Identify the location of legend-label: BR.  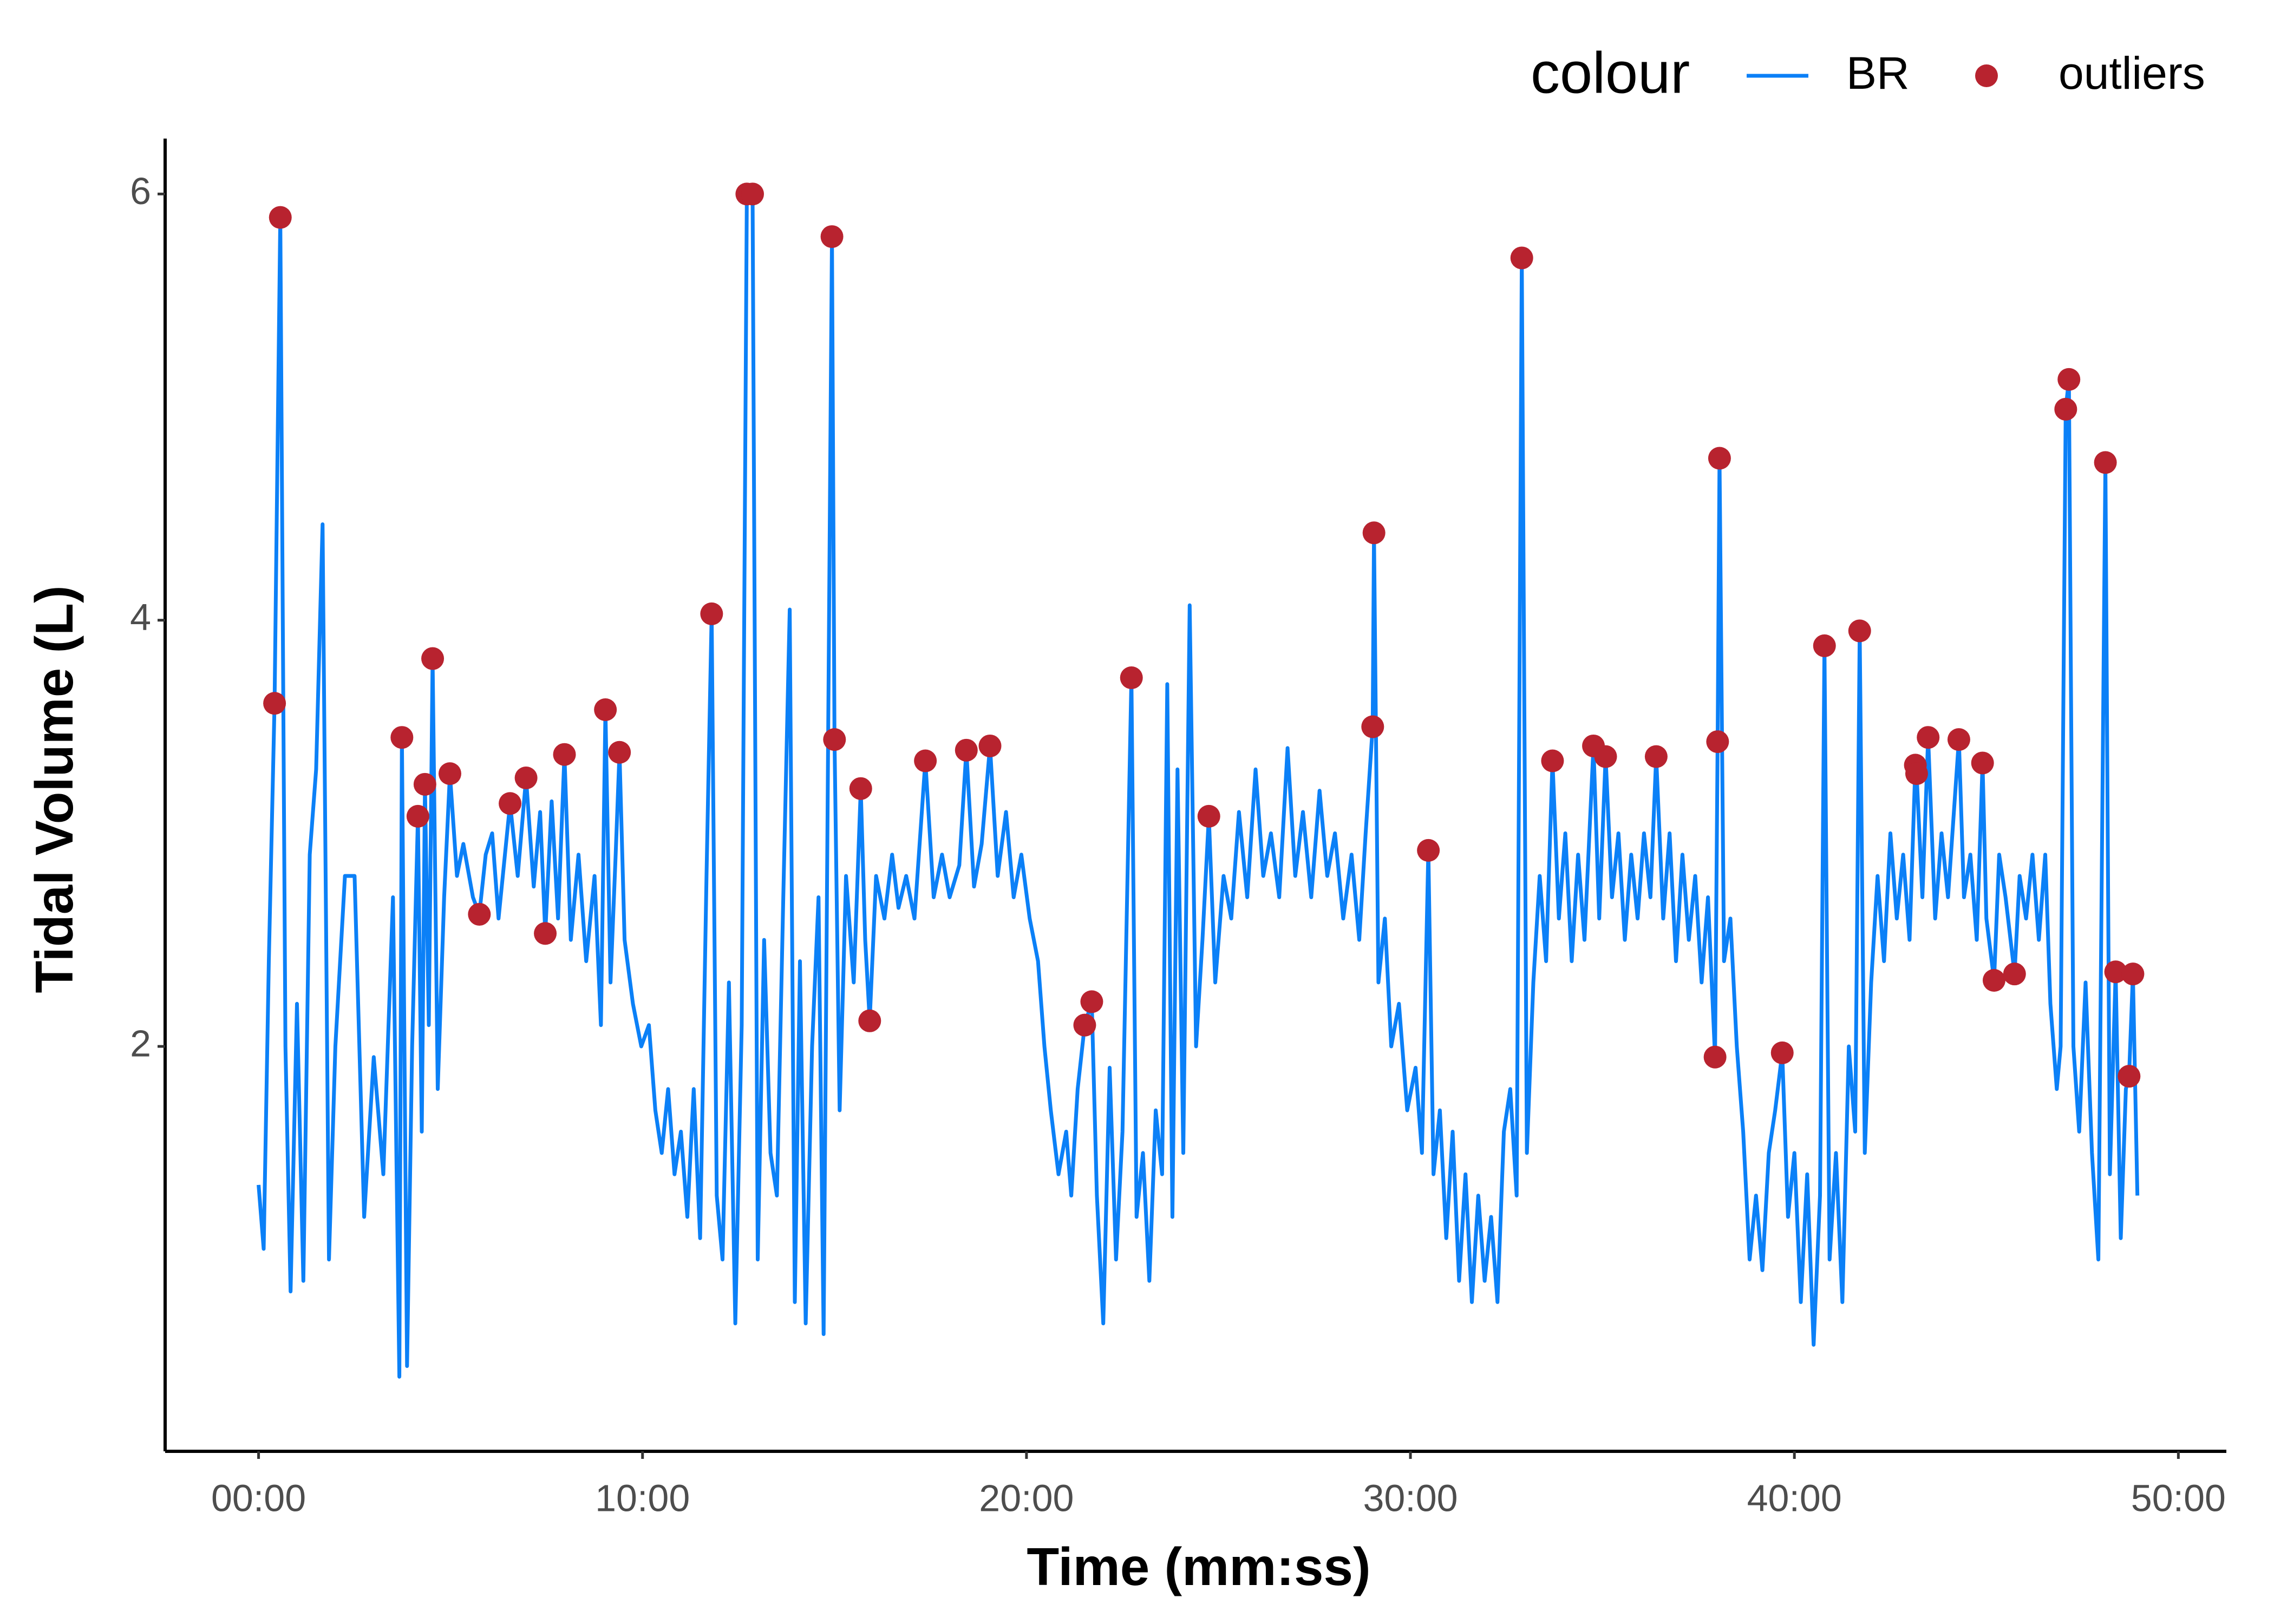
(1878, 73).